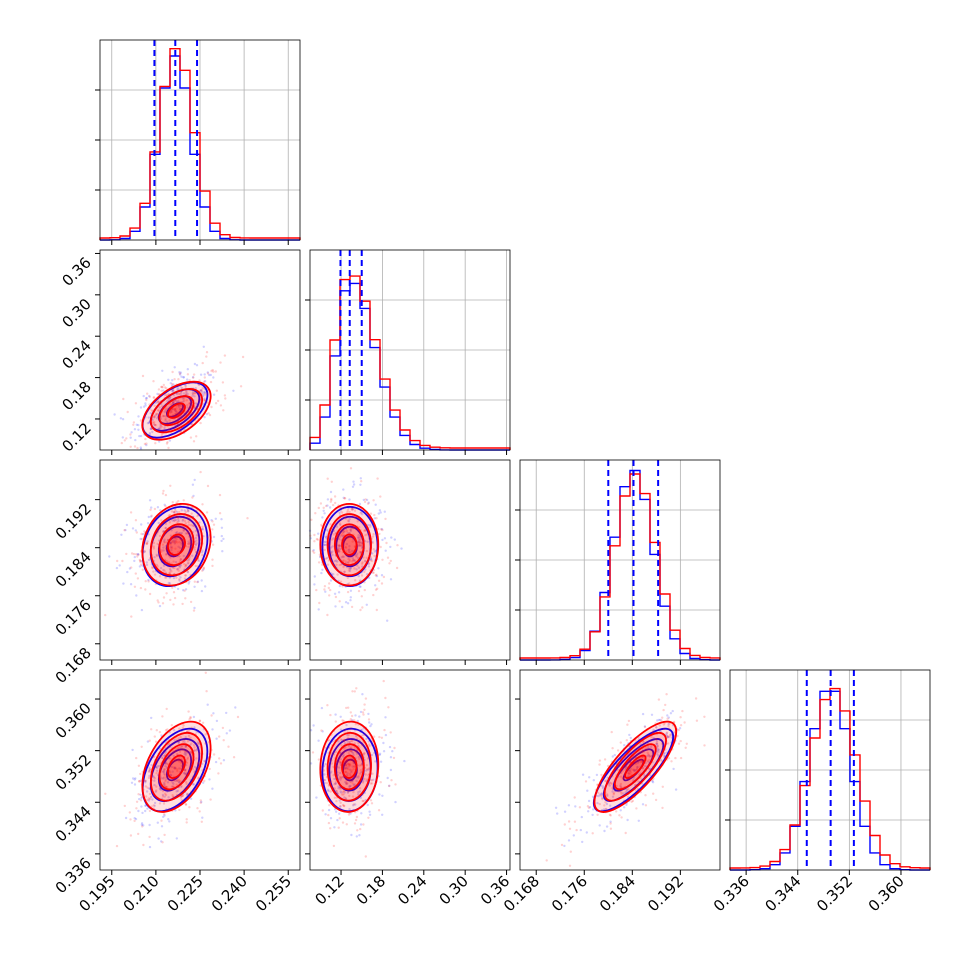 This screenshot has height=970, width=970. What do you see at coordinates (73, 665) in the screenshot?
I see `y-tick-label: 0.168` at bounding box center [73, 665].